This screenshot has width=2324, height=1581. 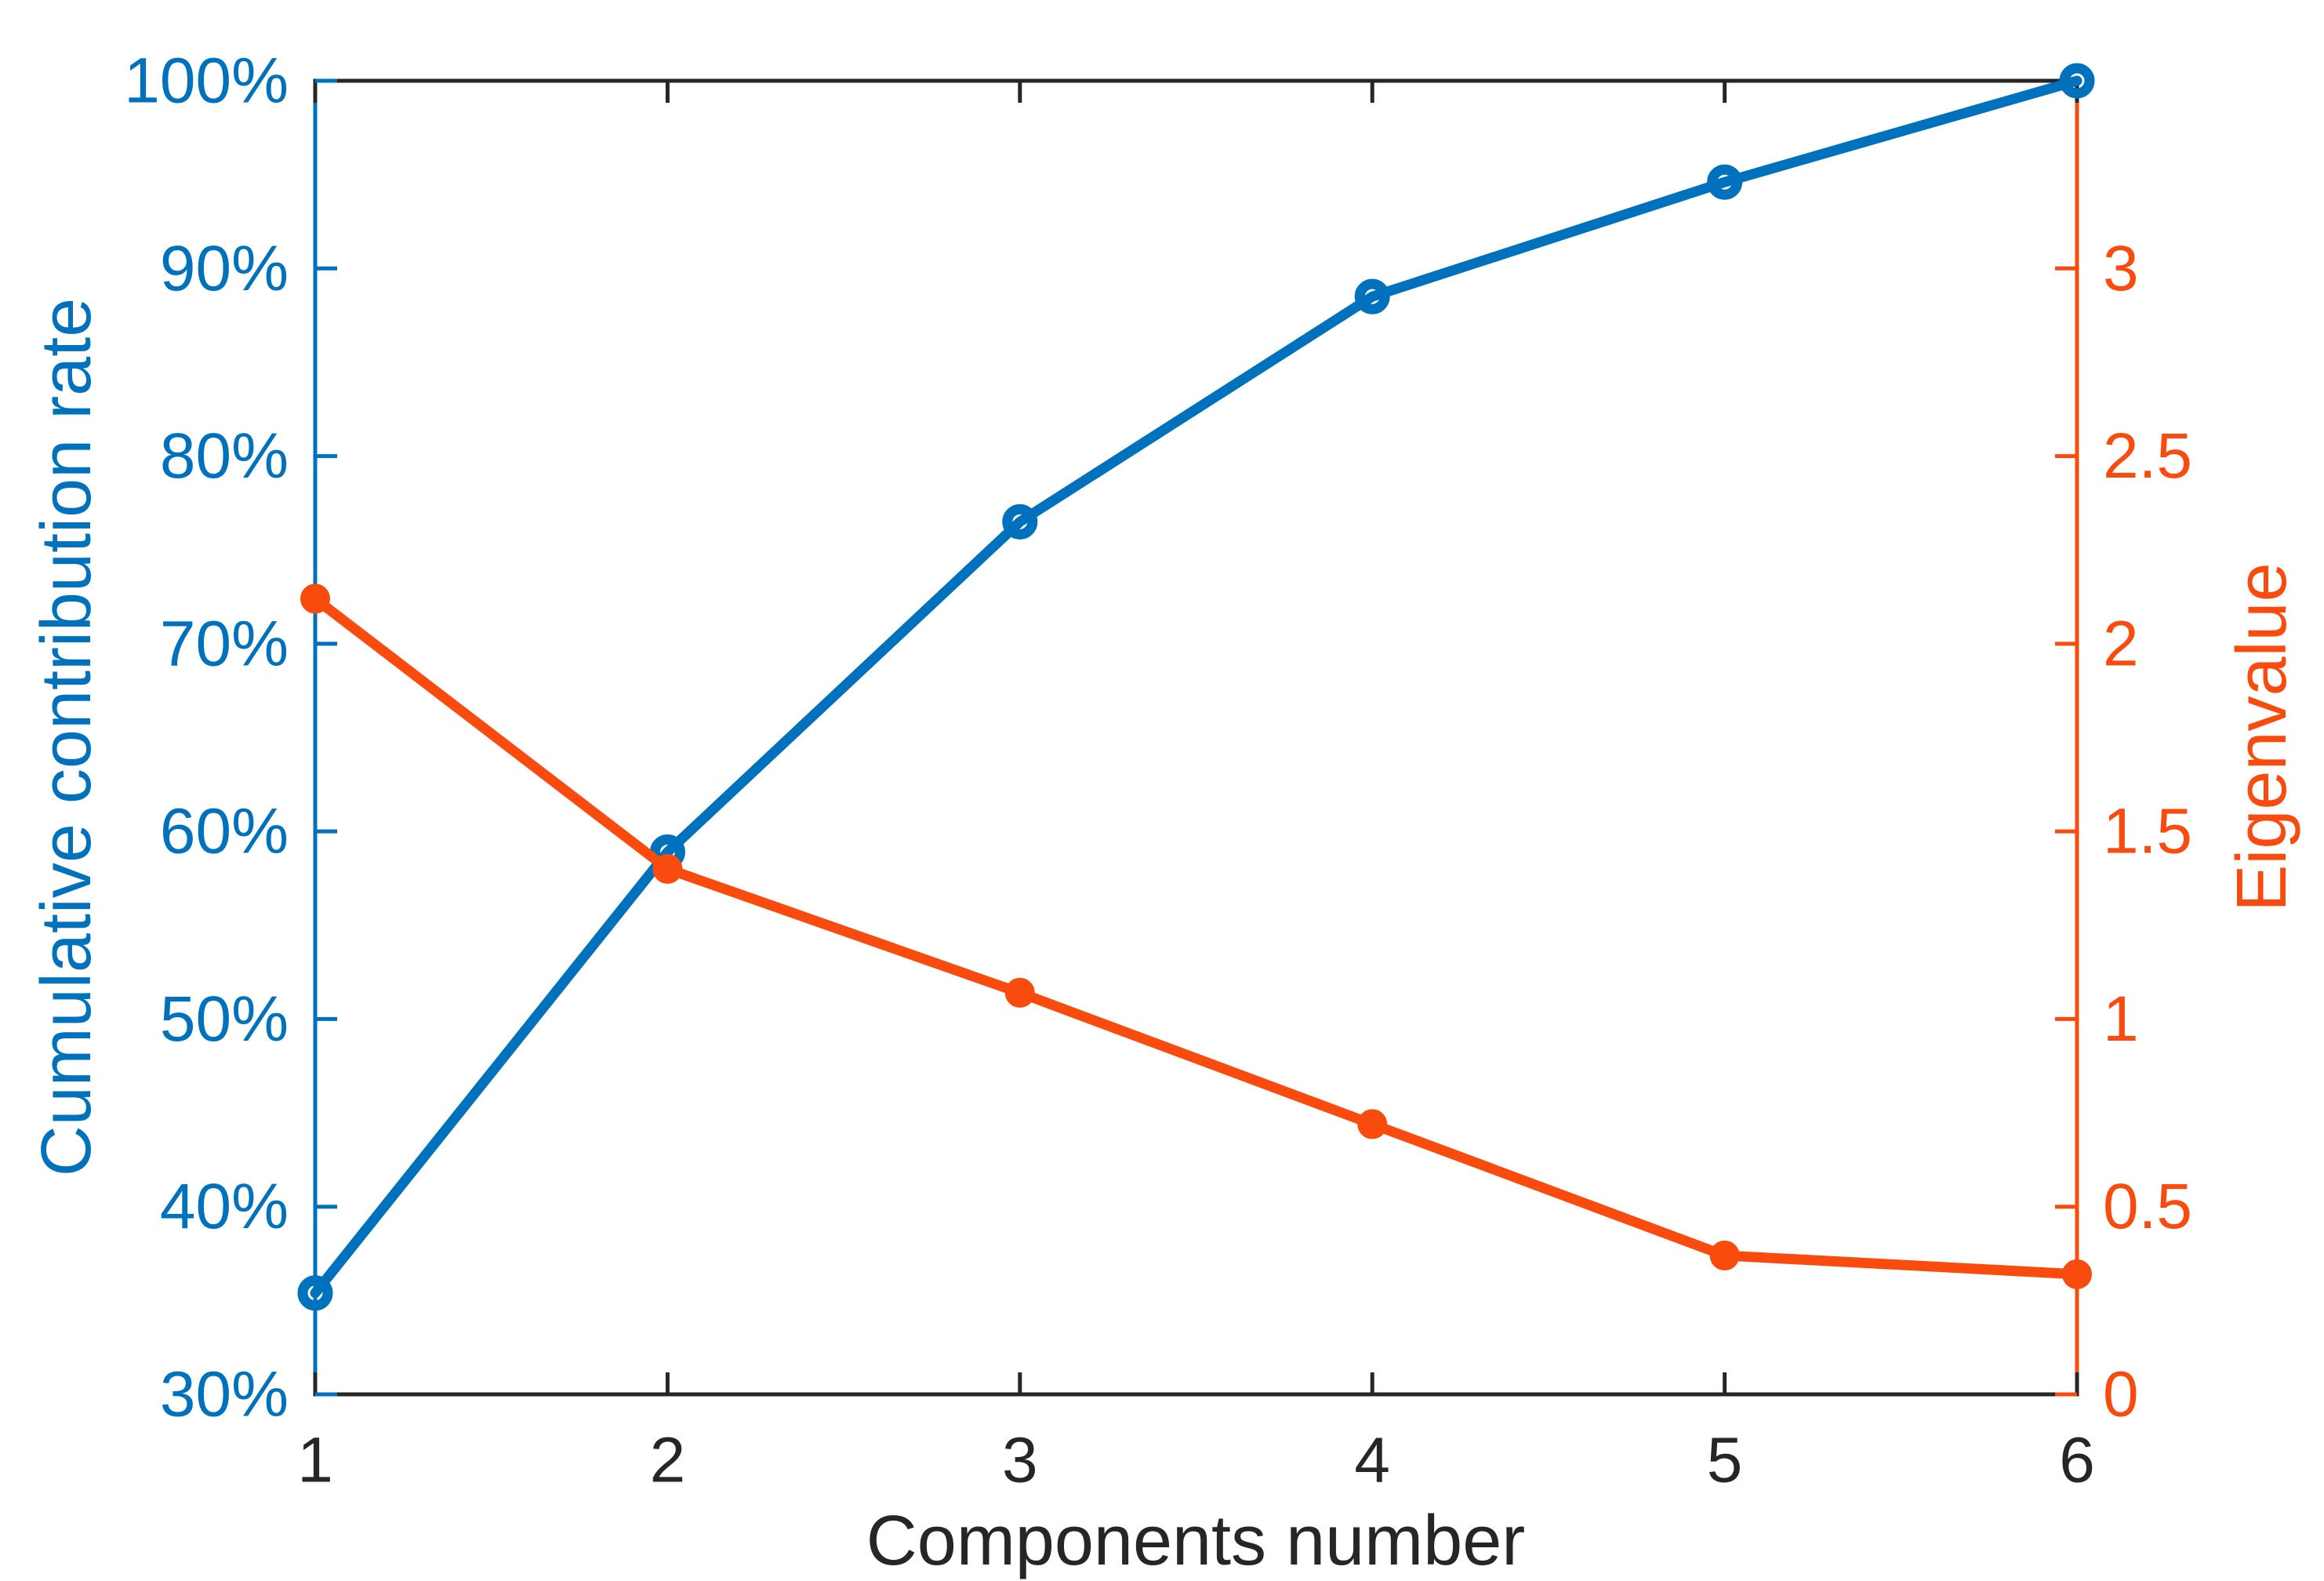 I want to click on left-tick-label: 60%, so click(x=224, y=831).